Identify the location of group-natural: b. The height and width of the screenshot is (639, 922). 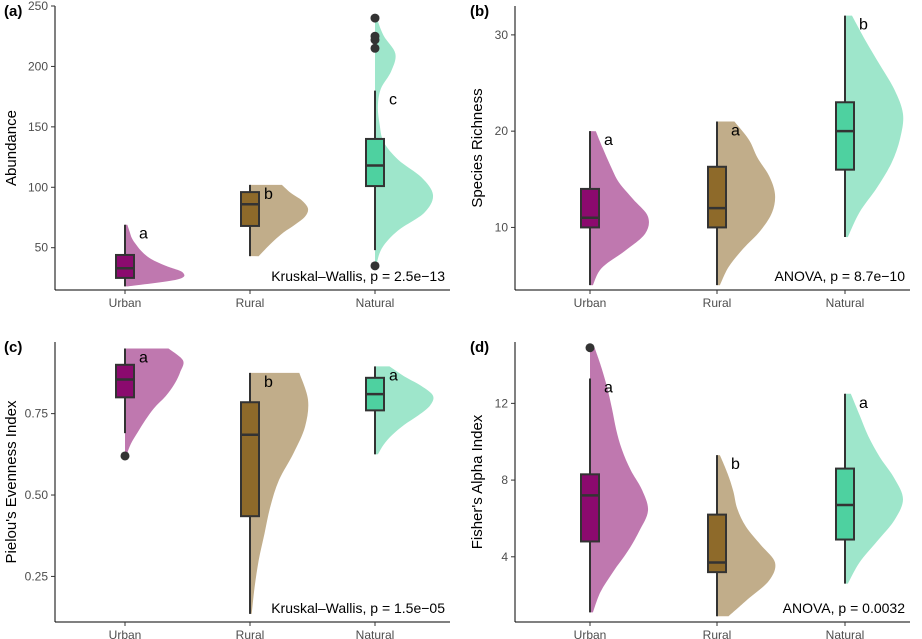
(869, 126).